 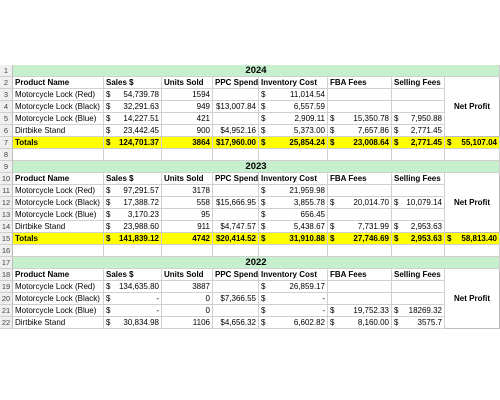 What do you see at coordinates (293, 131) in the screenshot?
I see `data-cell: $5,373.00` at bounding box center [293, 131].